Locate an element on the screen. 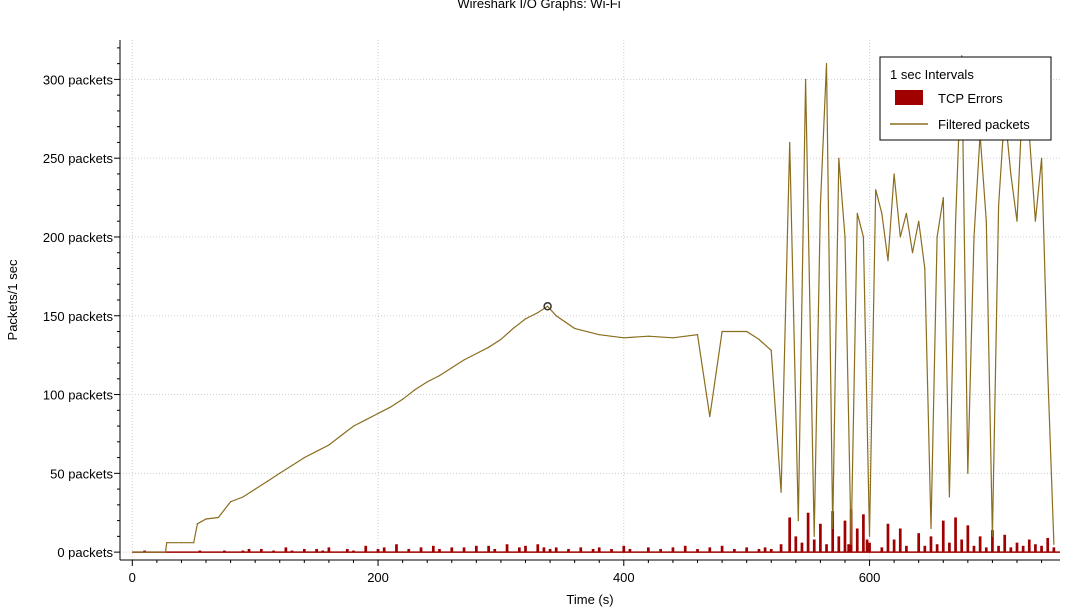 This screenshot has height=610, width=1078. y-tick-label: 100 packets is located at coordinates (78, 395).